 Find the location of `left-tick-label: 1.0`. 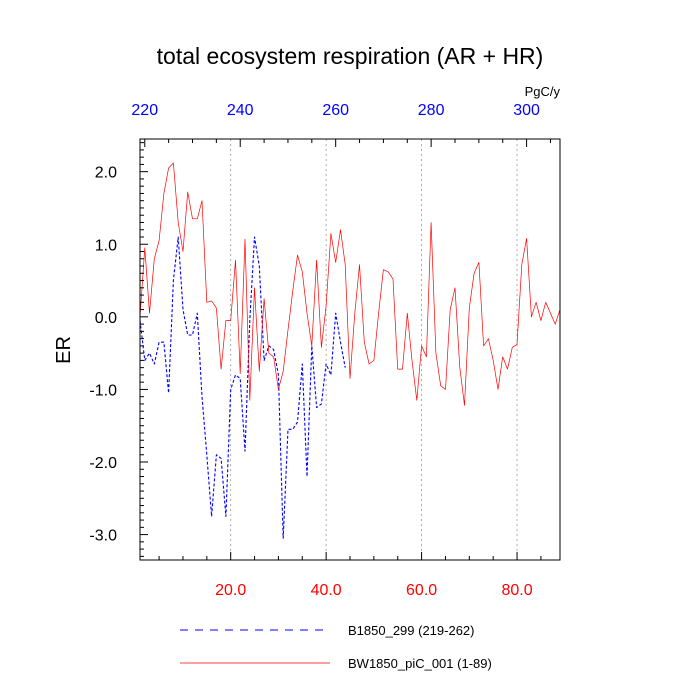

left-tick-label: 1.0 is located at coordinates (106, 245).